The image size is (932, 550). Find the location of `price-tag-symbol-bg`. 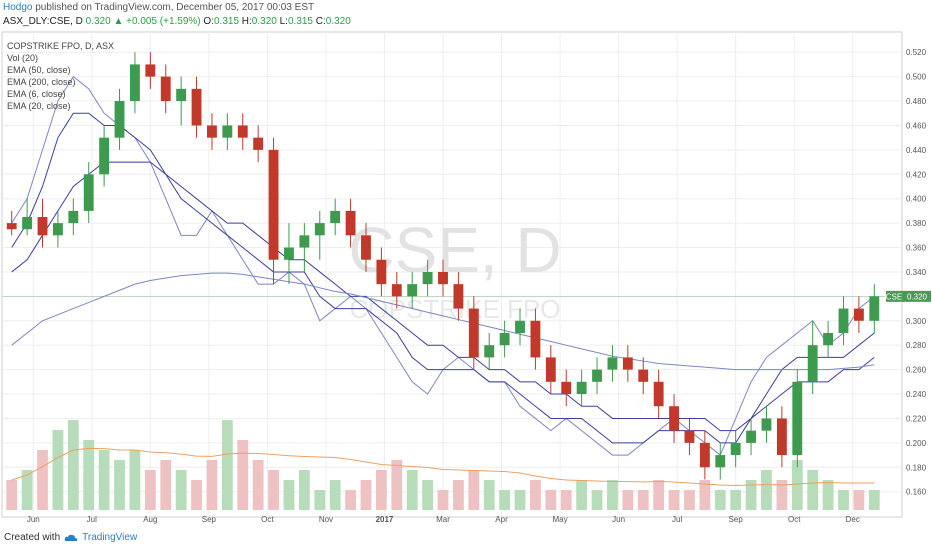

price-tag-symbol-bg is located at coordinates (894, 296).